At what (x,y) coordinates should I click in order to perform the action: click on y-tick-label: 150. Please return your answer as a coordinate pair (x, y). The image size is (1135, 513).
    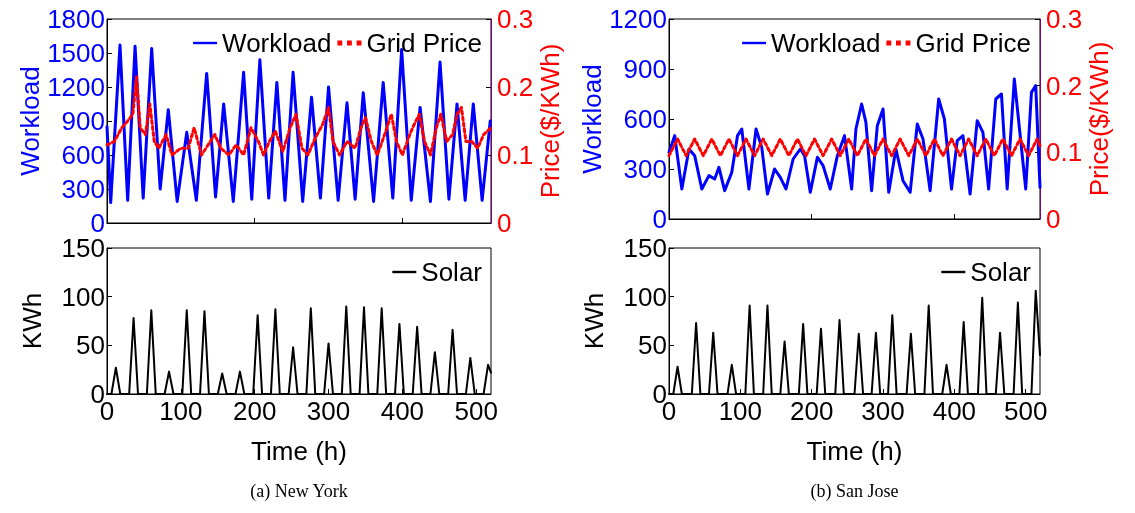
    Looking at the image, I should click on (645, 248).